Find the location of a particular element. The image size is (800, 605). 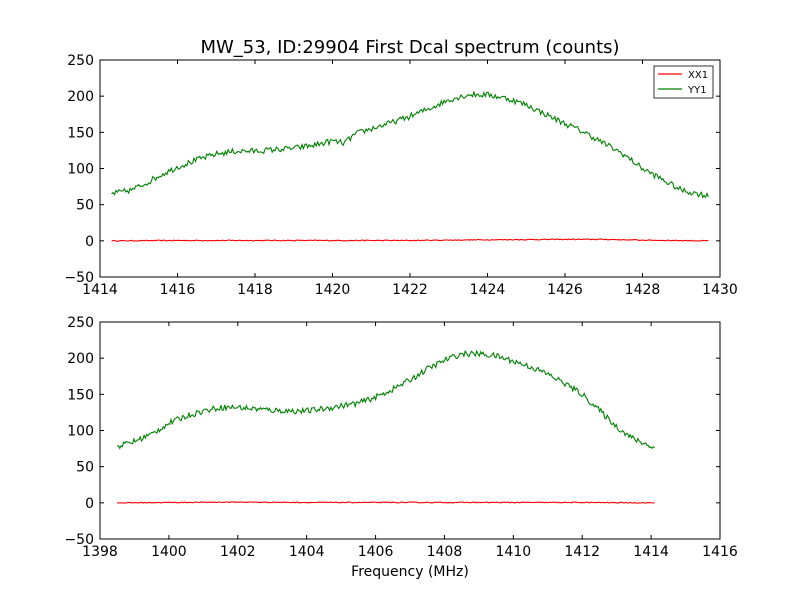

x-tick-label: 1410 is located at coordinates (514, 552).